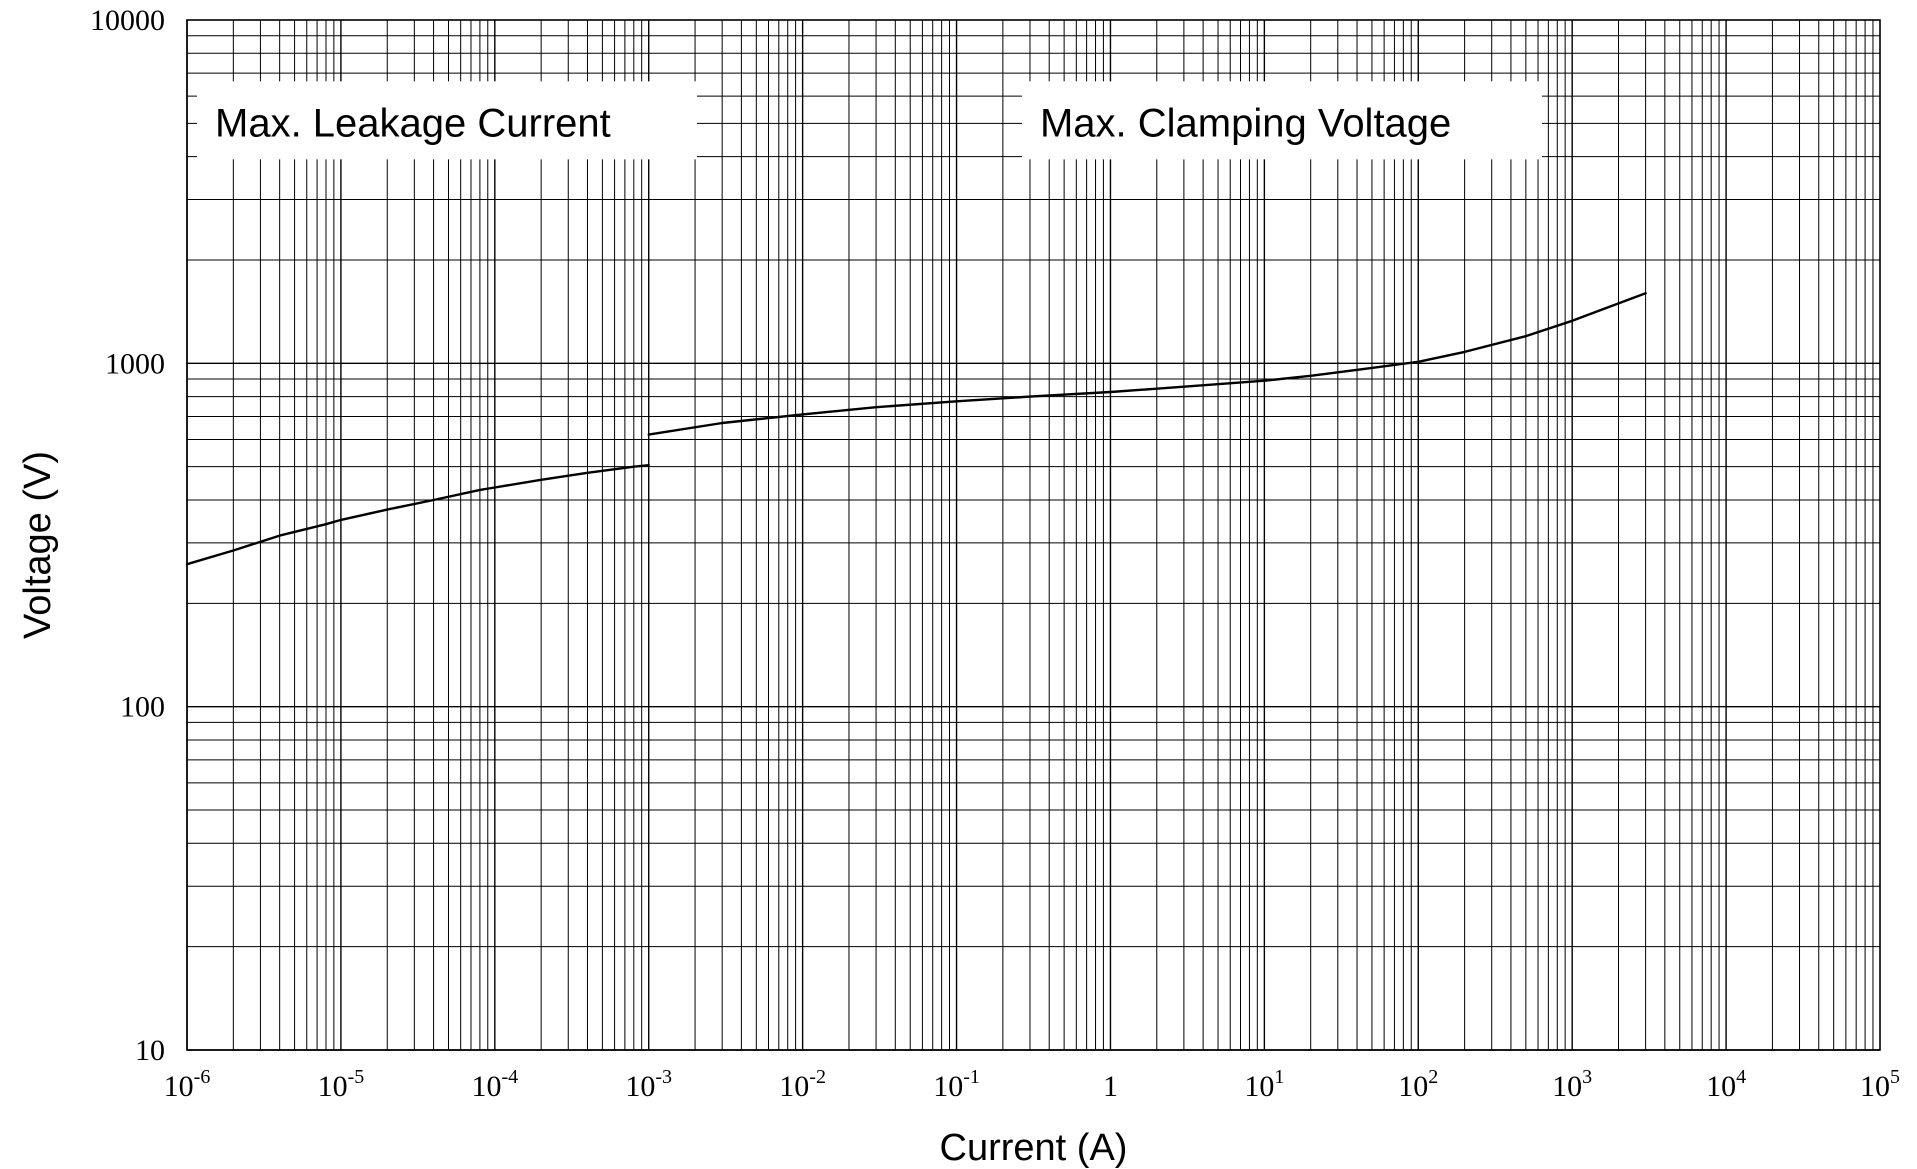 Image resolution: width=1917 pixels, height=1169 pixels. What do you see at coordinates (135, 363) in the screenshot?
I see `y-tick-label: 1000` at bounding box center [135, 363].